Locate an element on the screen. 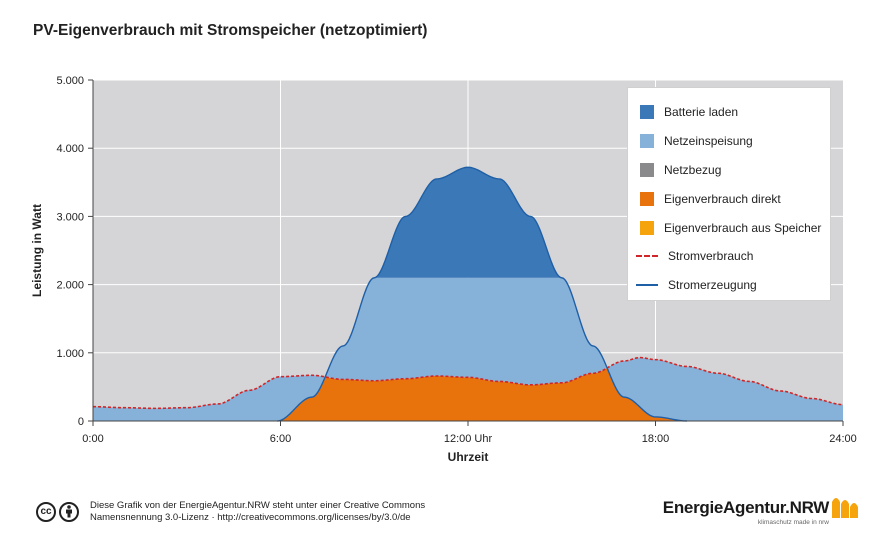  y-tick-label: 4.000 is located at coordinates (70, 149).